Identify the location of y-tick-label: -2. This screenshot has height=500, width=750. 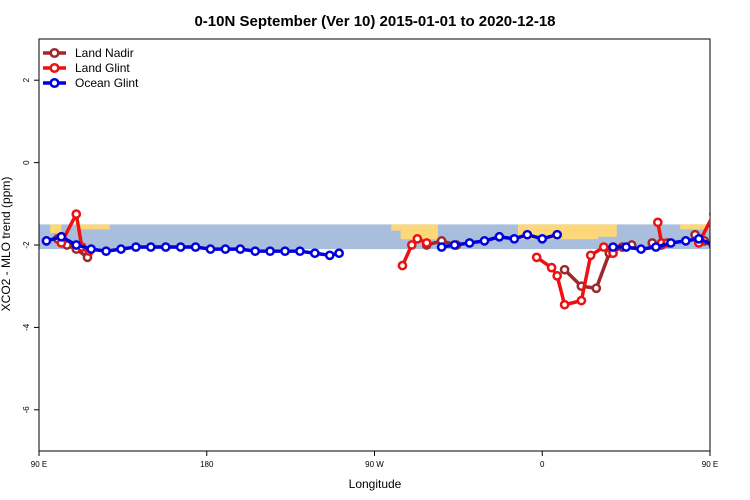
(26, 245).